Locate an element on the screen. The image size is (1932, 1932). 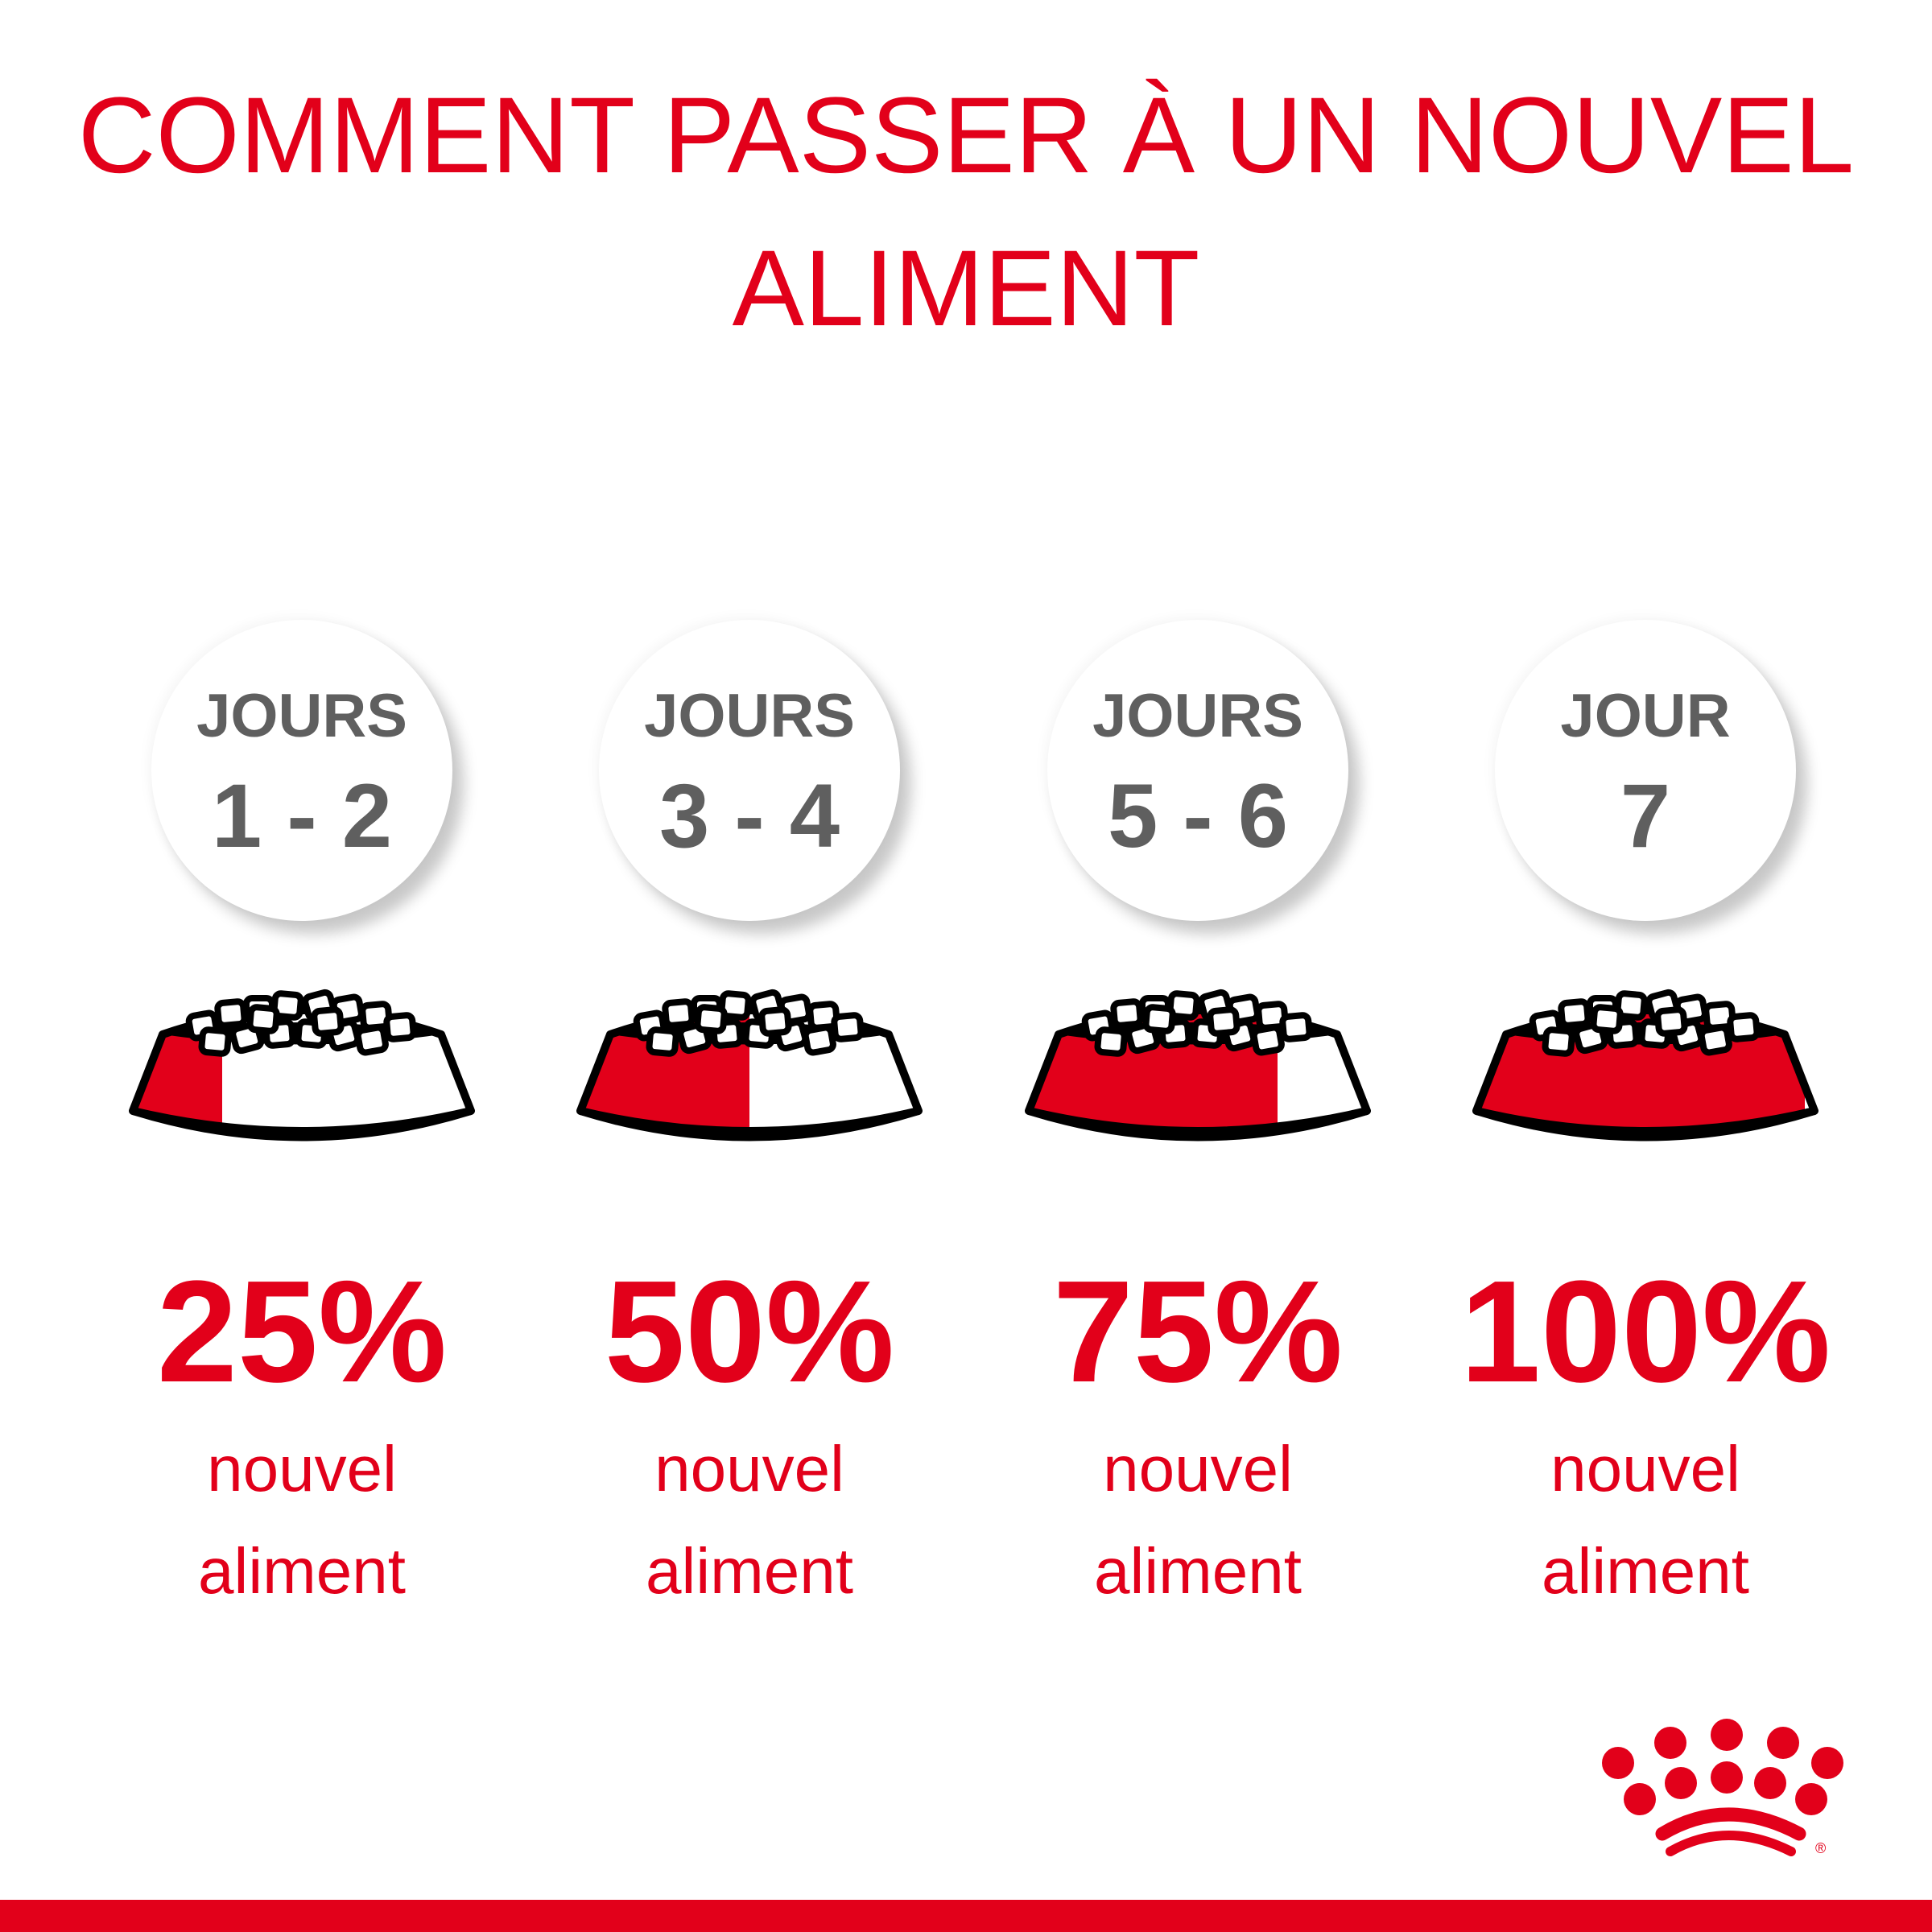
new-food-fill is located at coordinates (177, 1070).